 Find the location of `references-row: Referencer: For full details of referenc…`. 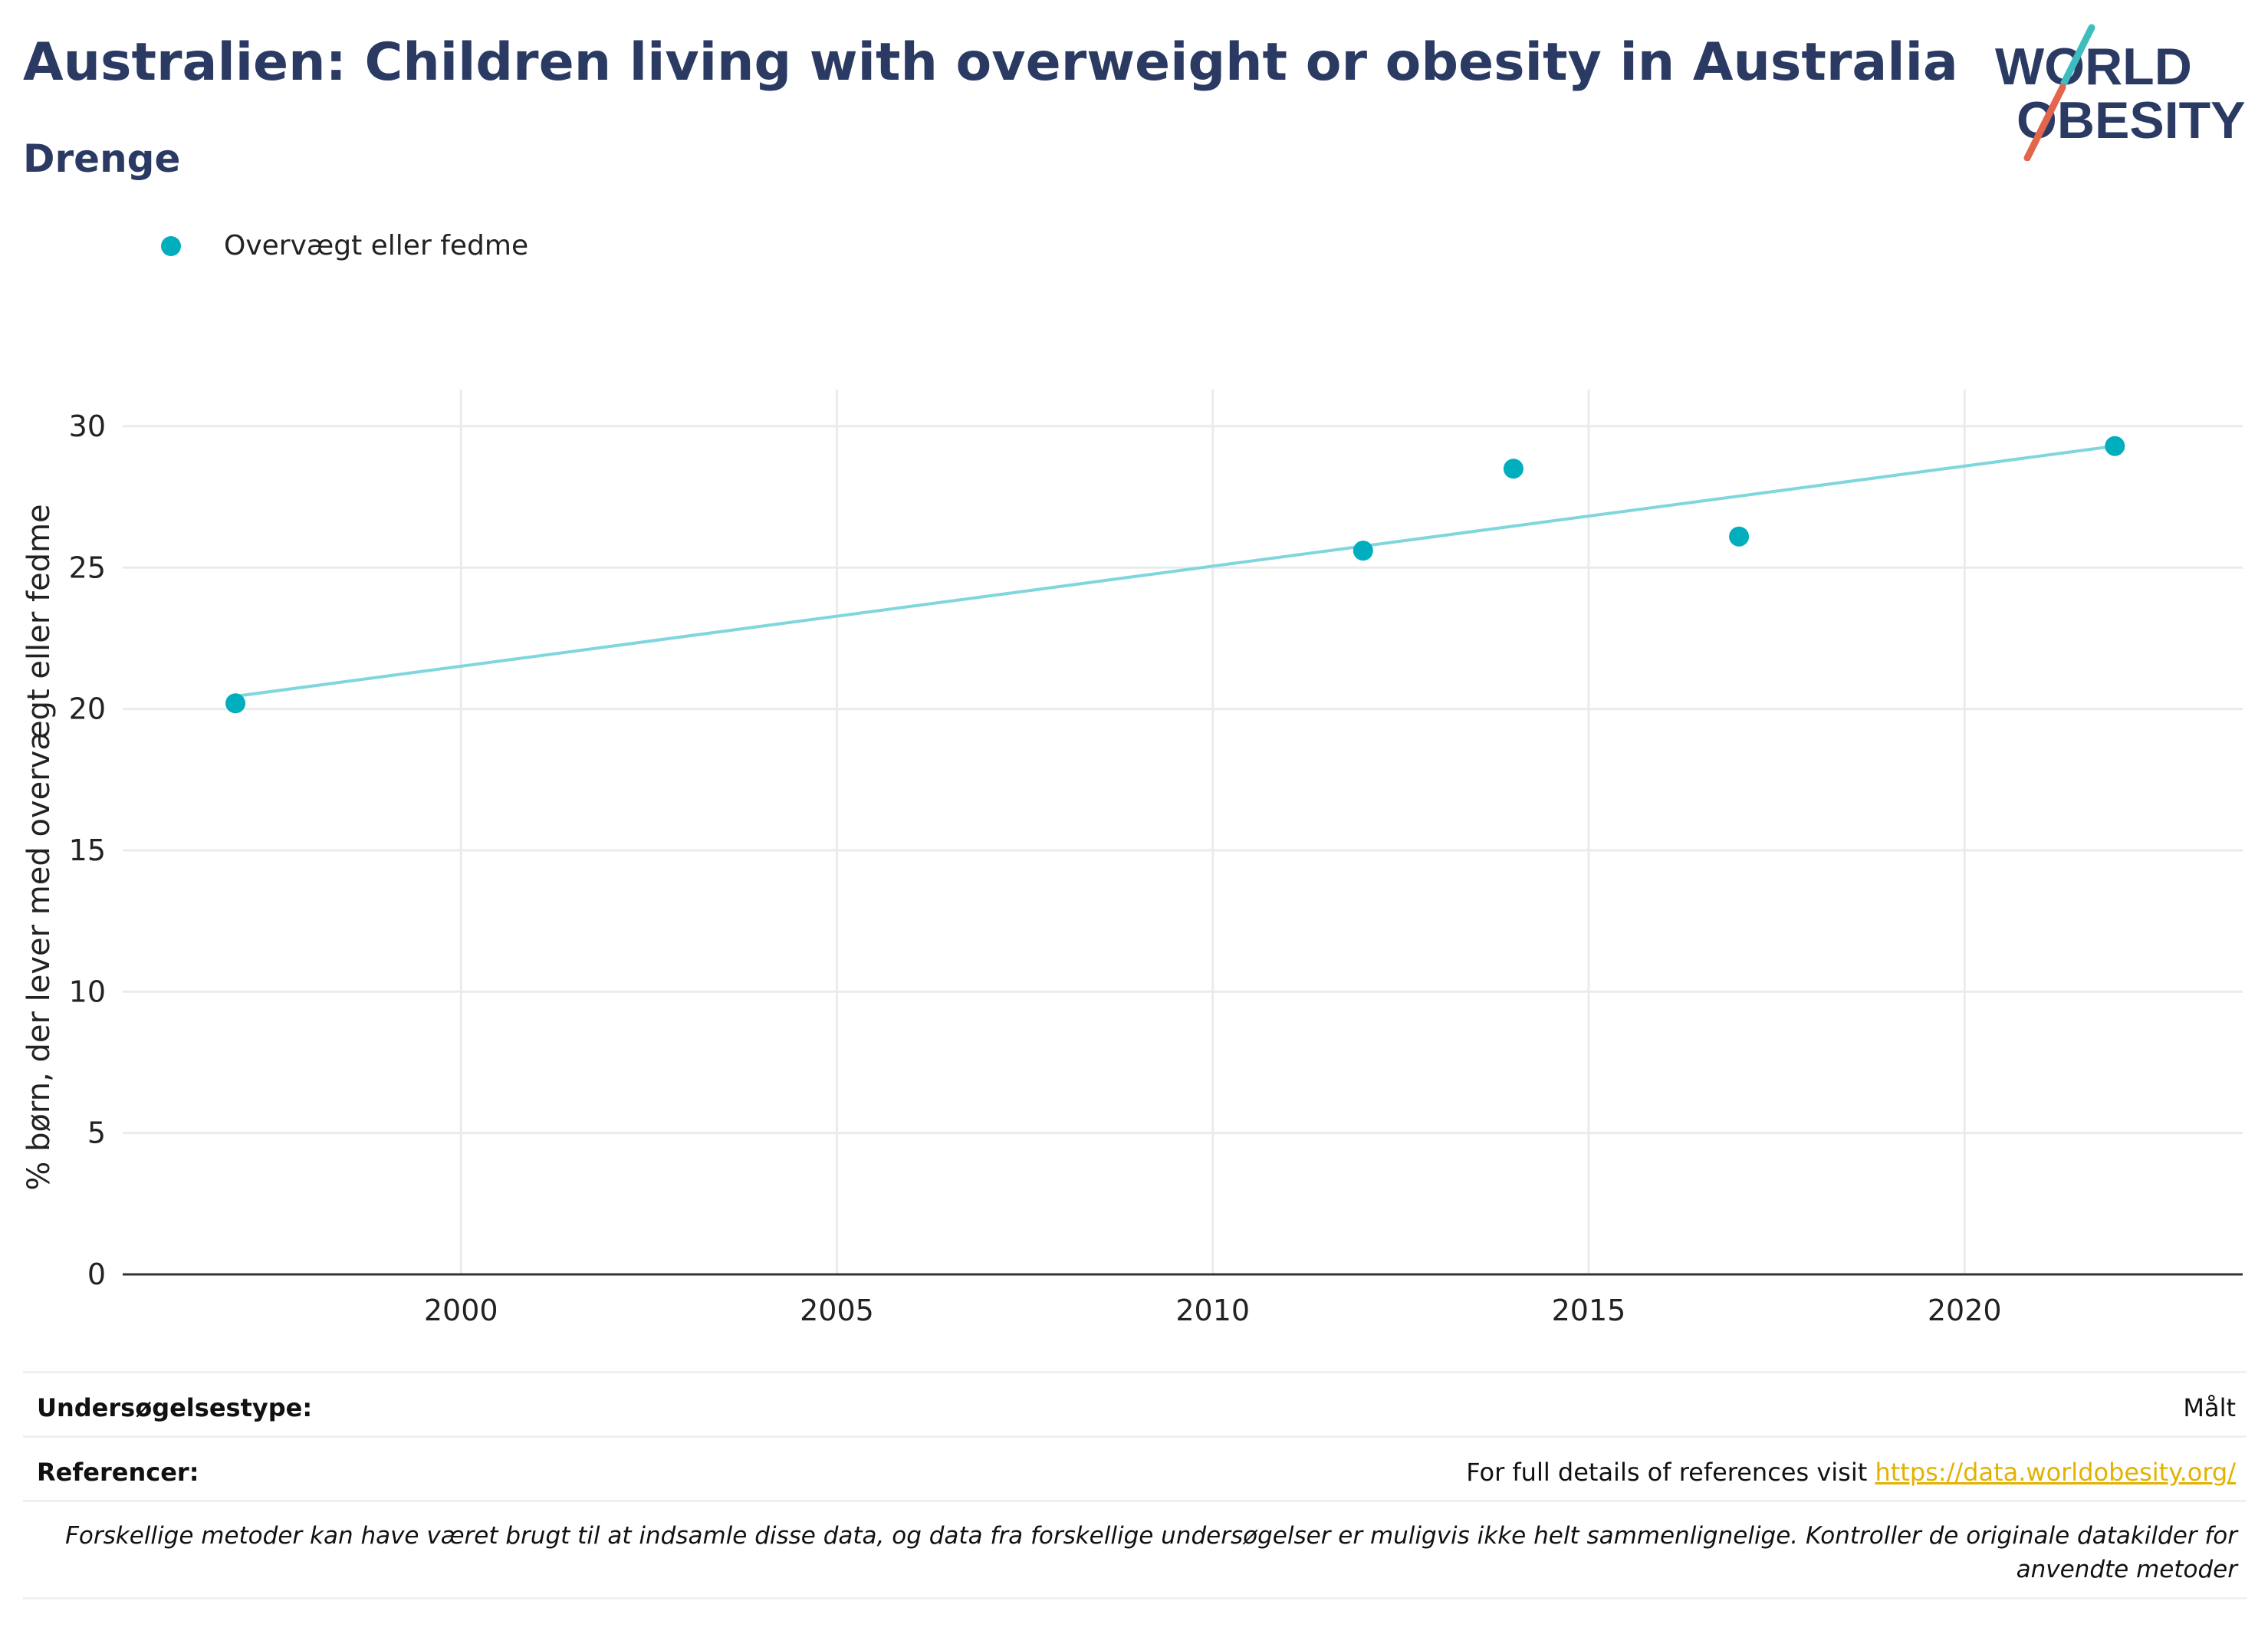

references-row: Referencer: For full details of referenc… is located at coordinates (1135, 1469).